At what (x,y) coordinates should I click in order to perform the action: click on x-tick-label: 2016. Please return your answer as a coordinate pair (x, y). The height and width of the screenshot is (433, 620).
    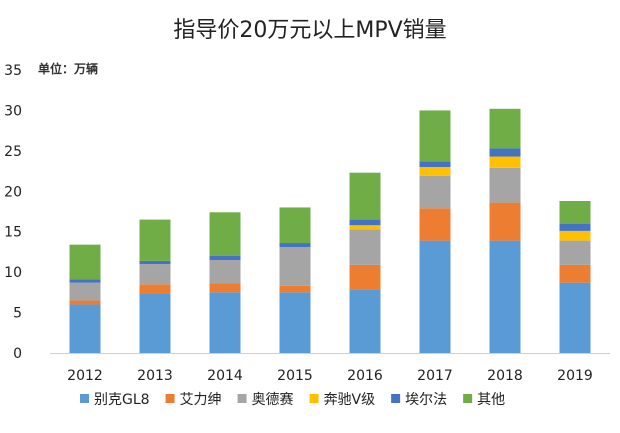
    Looking at the image, I should click on (365, 376).